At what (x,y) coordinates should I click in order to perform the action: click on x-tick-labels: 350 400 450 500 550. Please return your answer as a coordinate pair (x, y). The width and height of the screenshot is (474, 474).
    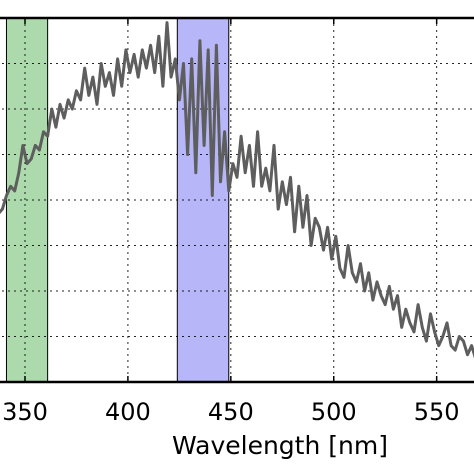
    Looking at the image, I should click on (230, 412).